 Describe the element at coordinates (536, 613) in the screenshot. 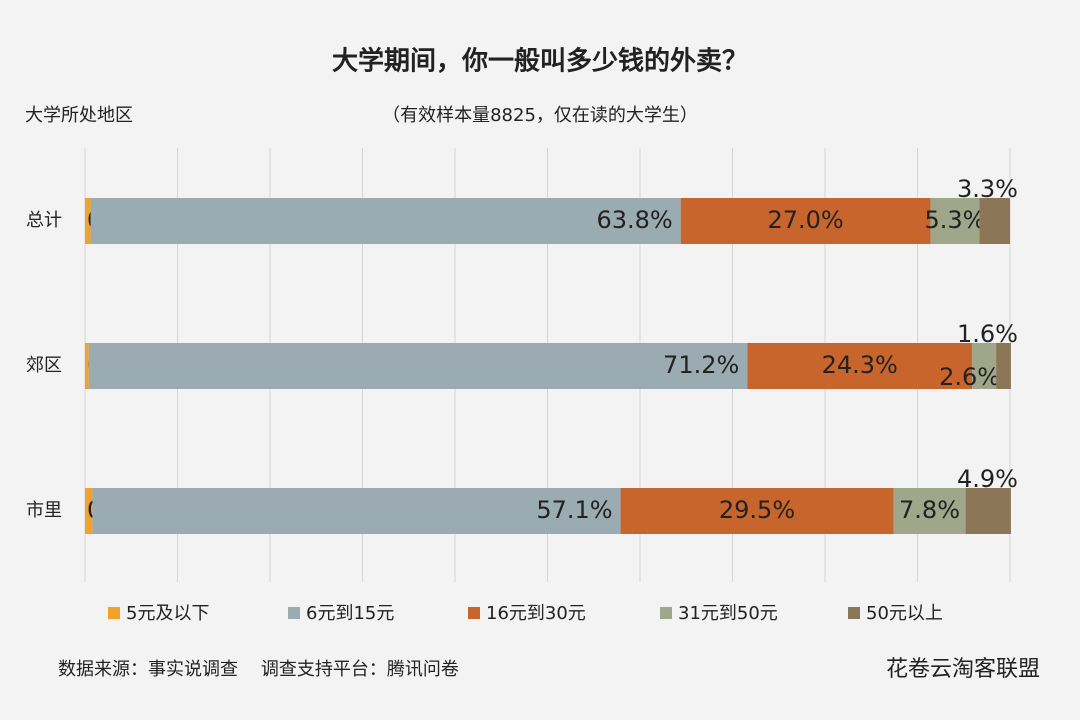

I see `legend-label: 16元到30元` at that location.